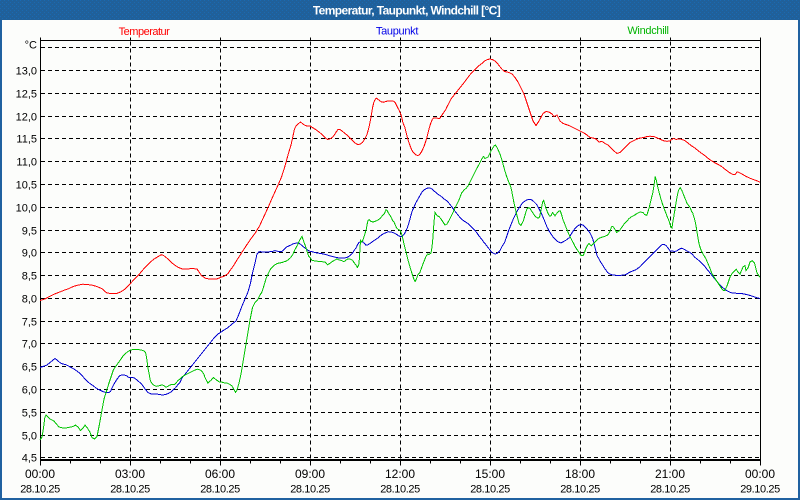 Image resolution: width=800 pixels, height=500 pixels. Describe the element at coordinates (29, 254) in the screenshot. I see `svg-text: 9,0` at that location.